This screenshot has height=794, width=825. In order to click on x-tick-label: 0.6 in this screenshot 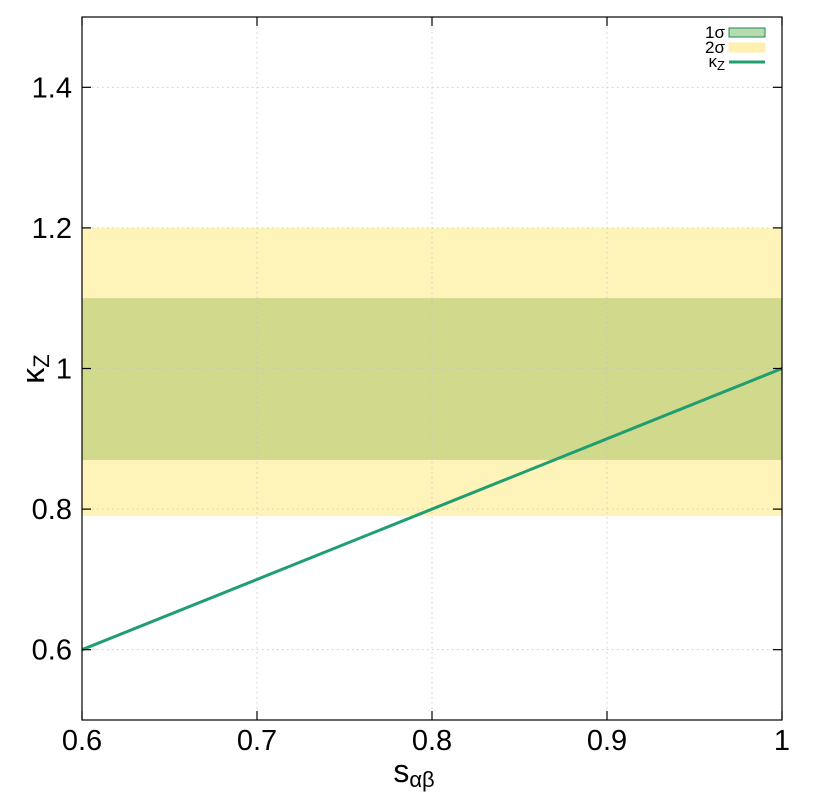, I will do `click(82, 741)`.